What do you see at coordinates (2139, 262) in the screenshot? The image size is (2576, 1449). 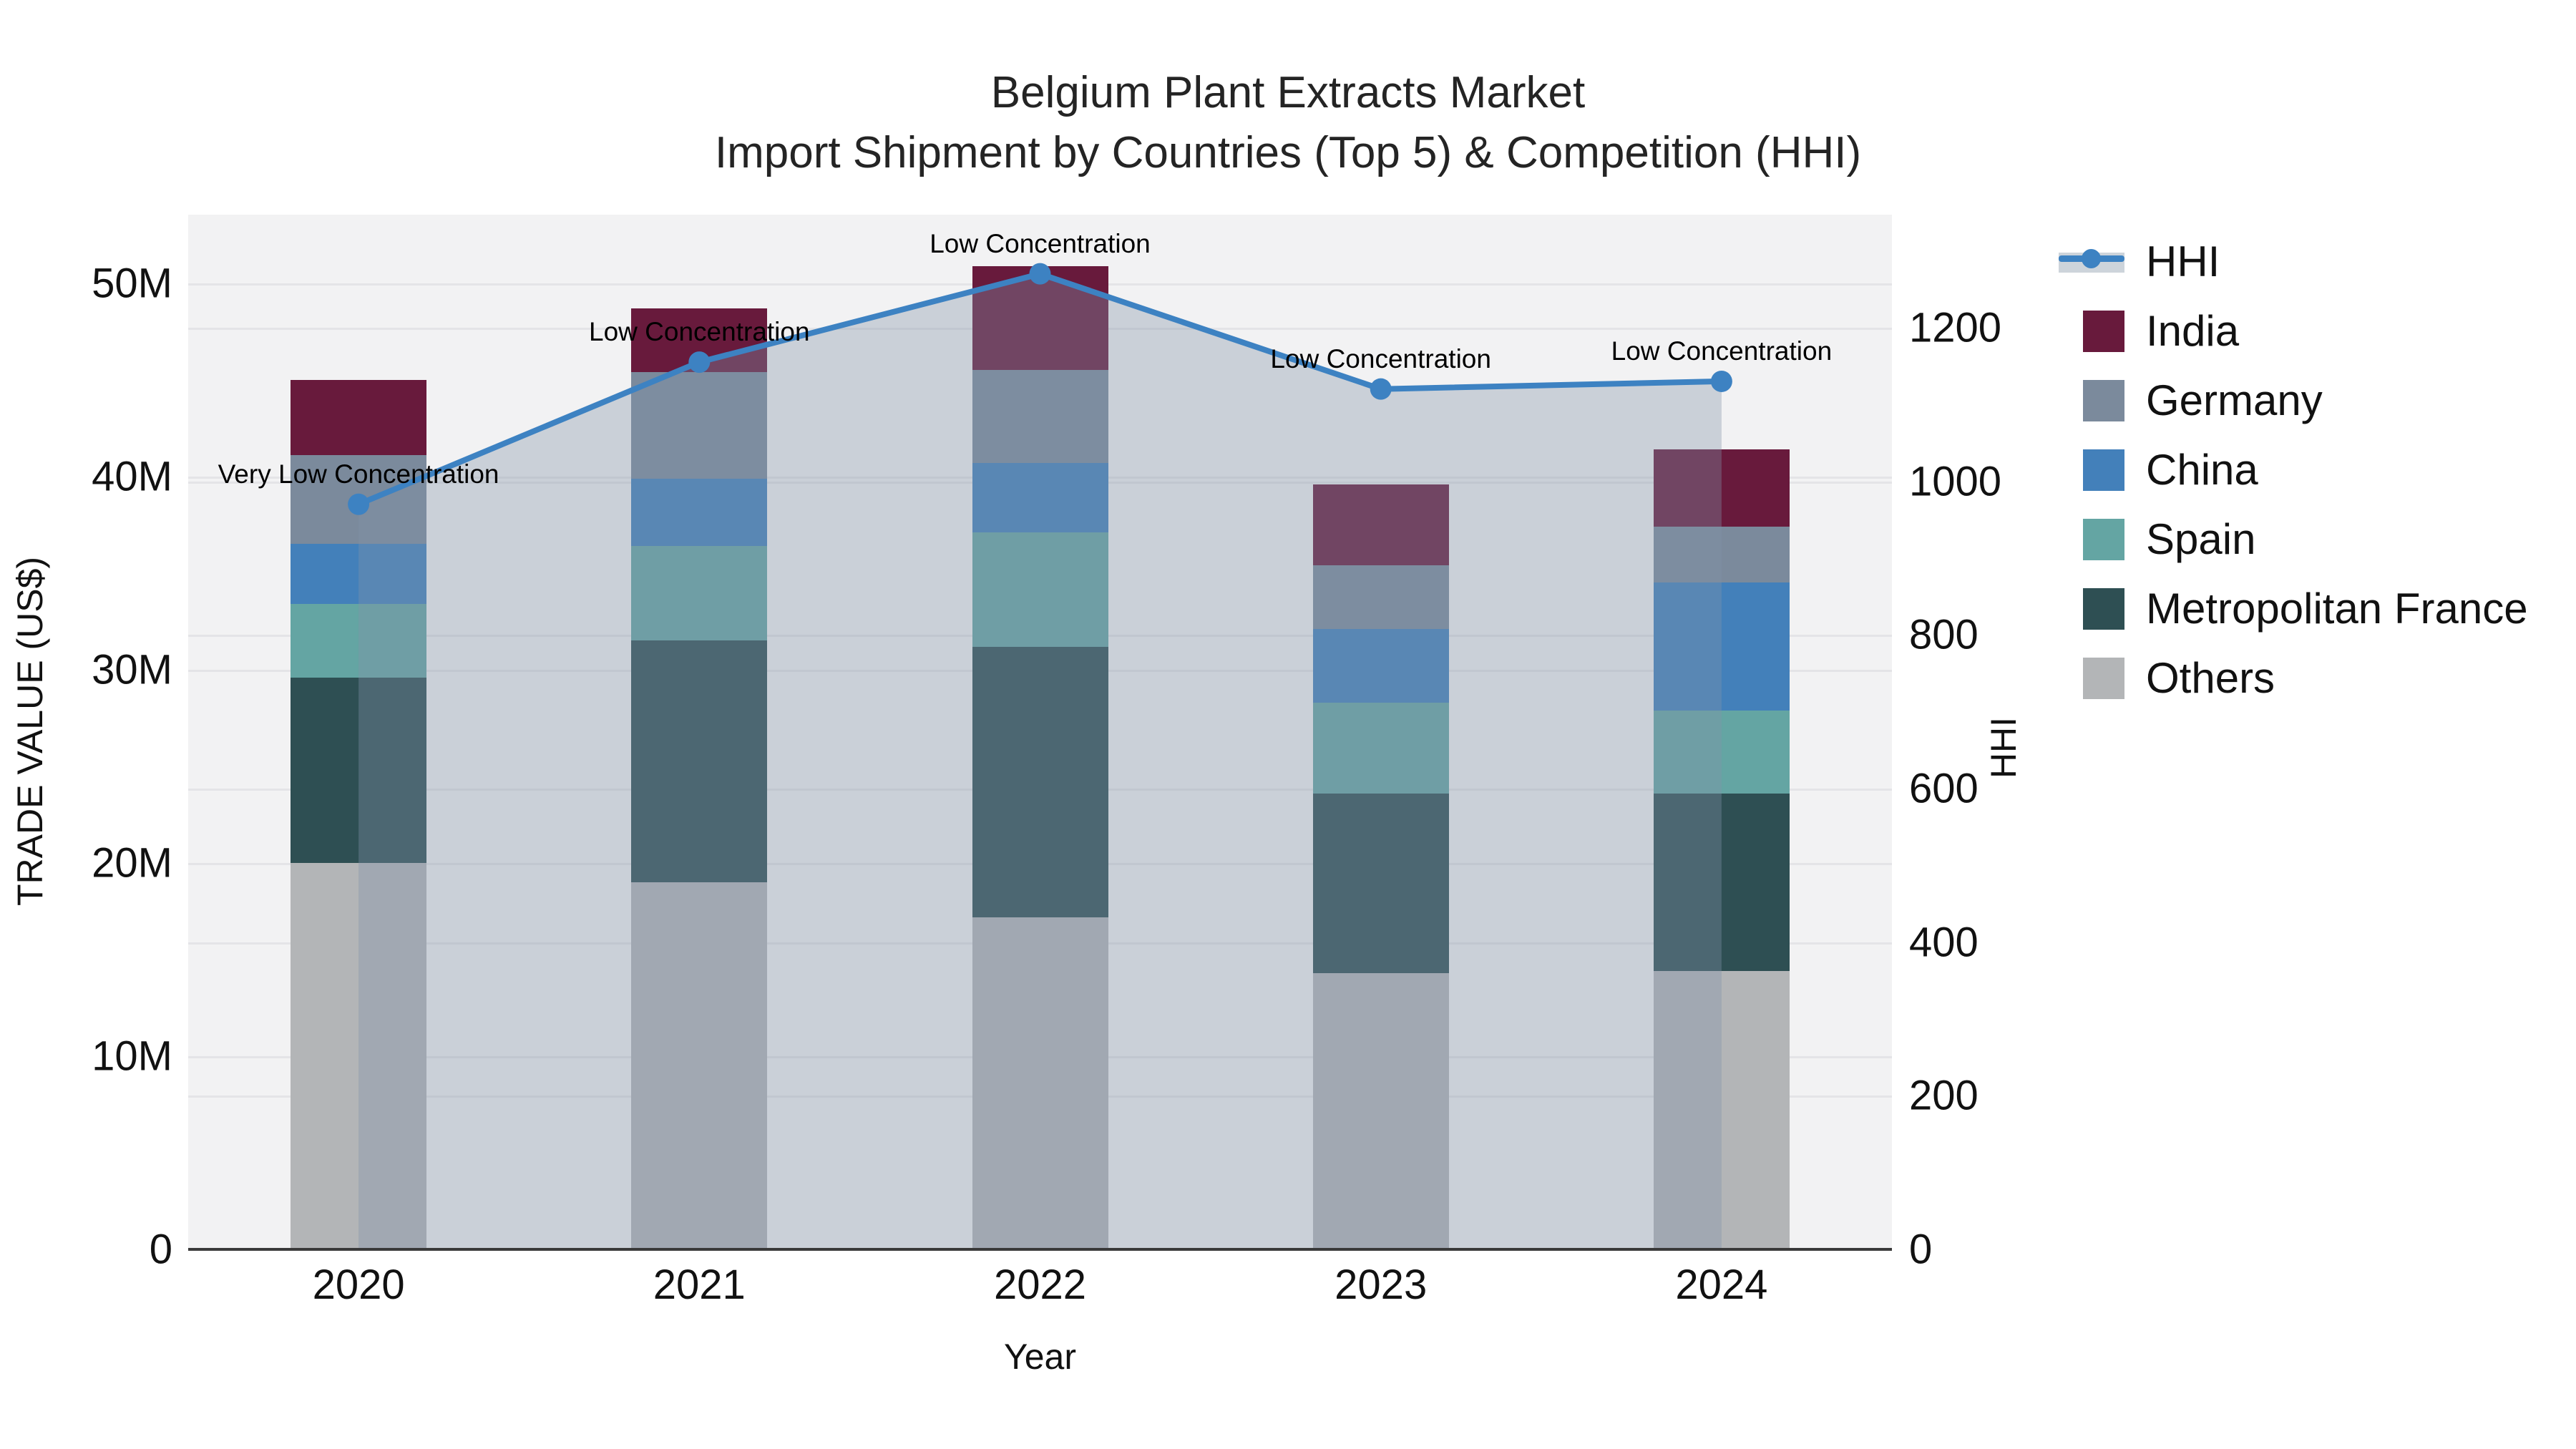 I see `legend-item-hhi: HHI` at bounding box center [2139, 262].